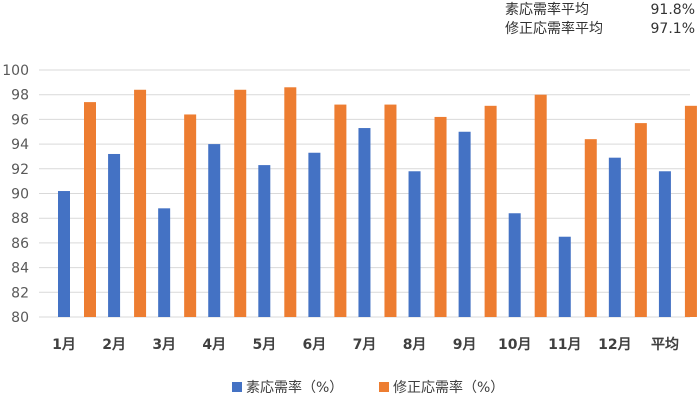 This screenshot has height=400, width=699. I want to click on x-tick-label: 2月, so click(114, 345).